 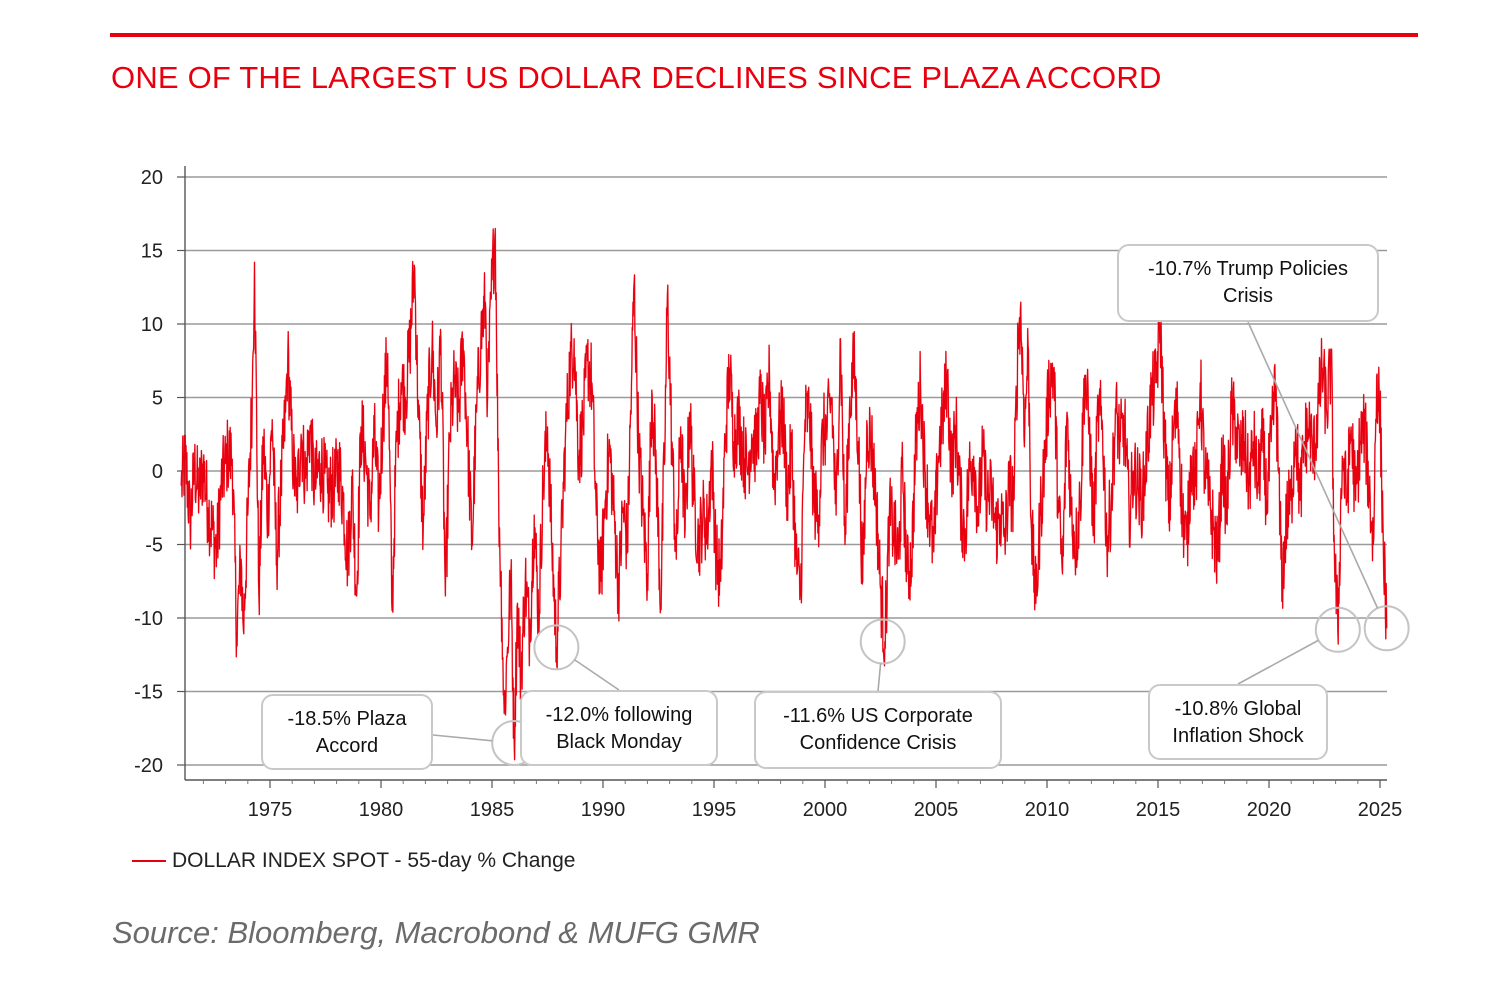 I want to click on annotation-markers, so click(x=950, y=685).